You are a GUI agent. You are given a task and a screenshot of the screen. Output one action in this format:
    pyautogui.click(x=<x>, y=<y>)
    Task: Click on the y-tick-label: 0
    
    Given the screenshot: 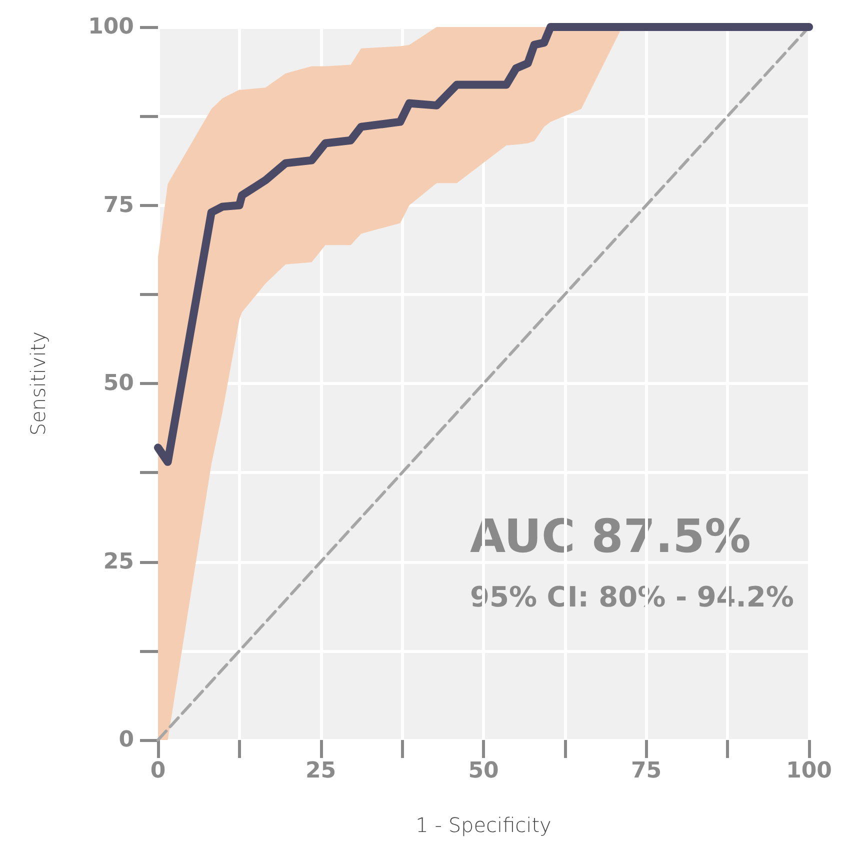 What is the action you would take?
    pyautogui.click(x=126, y=740)
    